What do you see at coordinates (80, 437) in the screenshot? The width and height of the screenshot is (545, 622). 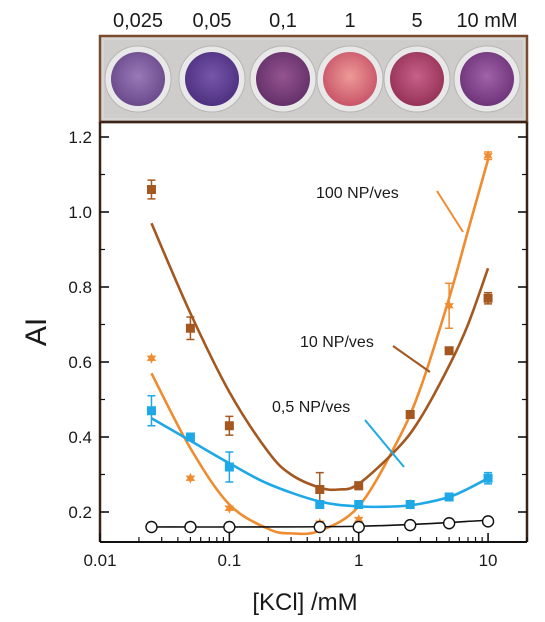 I see `y-tick-label: 0.4` at bounding box center [80, 437].